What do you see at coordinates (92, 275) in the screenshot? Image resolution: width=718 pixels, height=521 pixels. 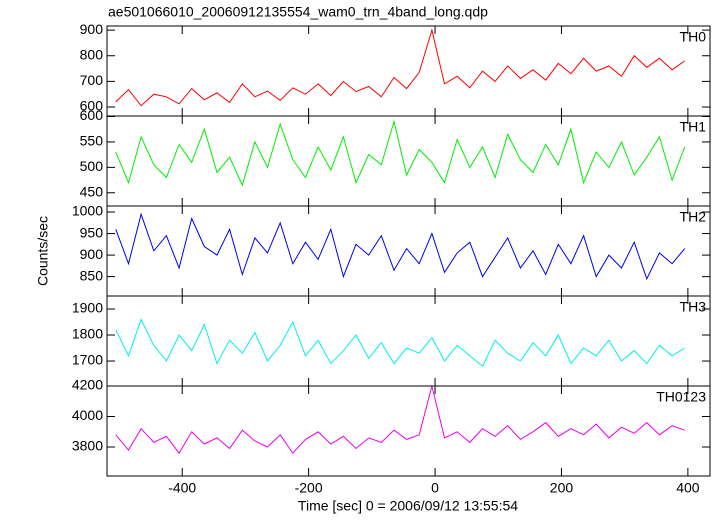 I see `y-tick-label: 850` at bounding box center [92, 275].